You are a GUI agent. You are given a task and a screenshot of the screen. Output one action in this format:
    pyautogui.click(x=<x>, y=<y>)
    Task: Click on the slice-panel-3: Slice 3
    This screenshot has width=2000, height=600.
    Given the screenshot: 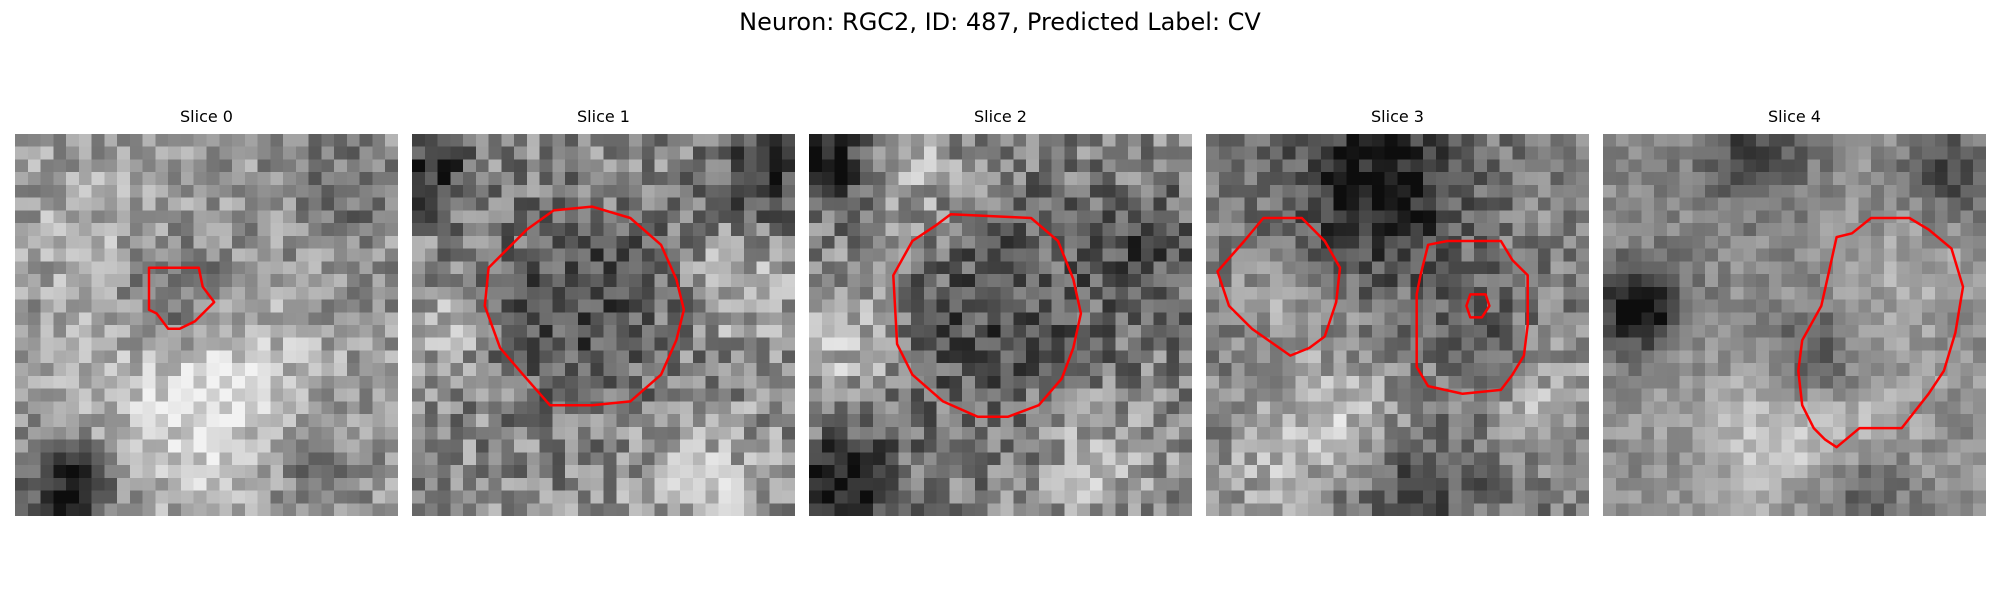 What is the action you would take?
    pyautogui.click(x=1397, y=311)
    